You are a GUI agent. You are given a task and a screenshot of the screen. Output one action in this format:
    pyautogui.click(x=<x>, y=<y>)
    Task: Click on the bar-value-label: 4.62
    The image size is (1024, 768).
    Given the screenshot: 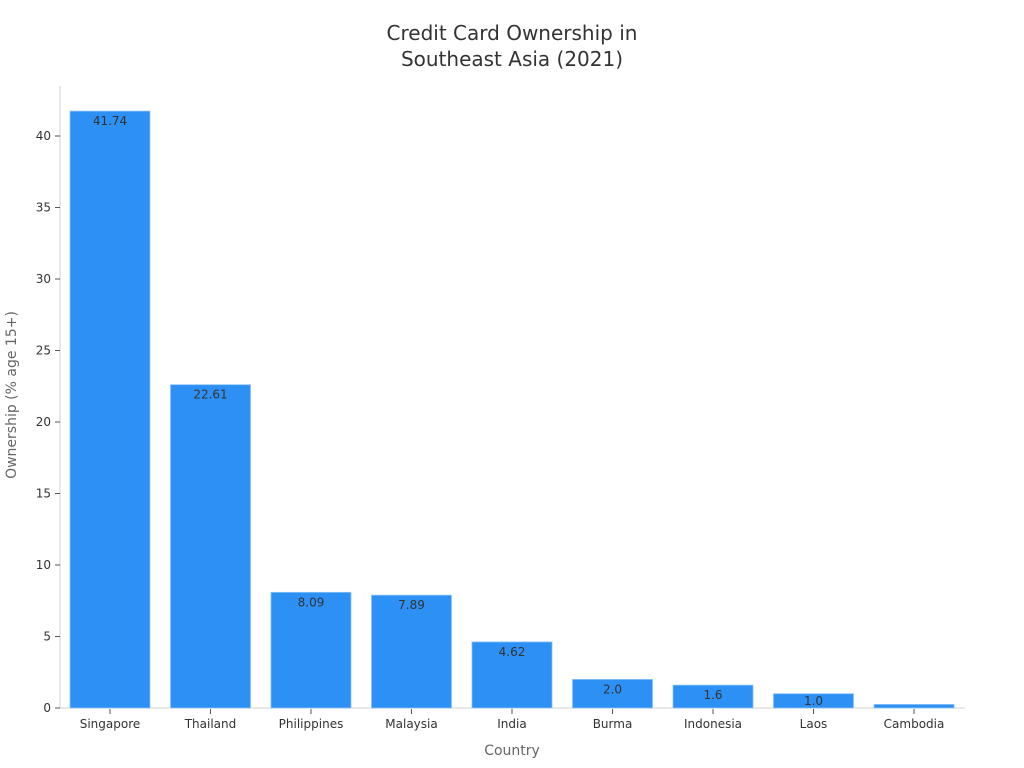 What is the action you would take?
    pyautogui.click(x=512, y=652)
    